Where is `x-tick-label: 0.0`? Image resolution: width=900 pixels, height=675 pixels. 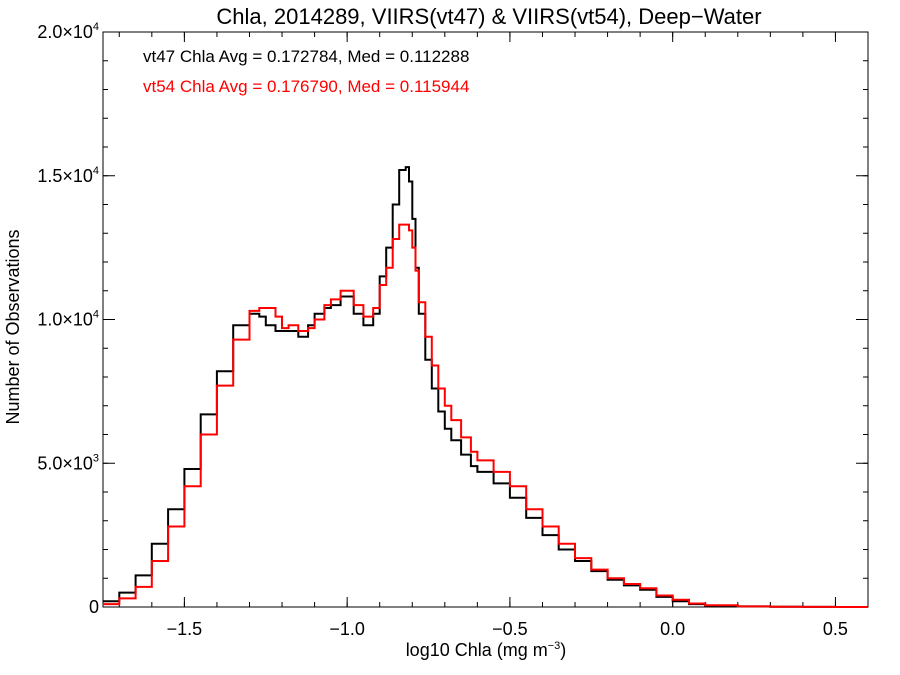 x-tick-label: 0.0 is located at coordinates (672, 629).